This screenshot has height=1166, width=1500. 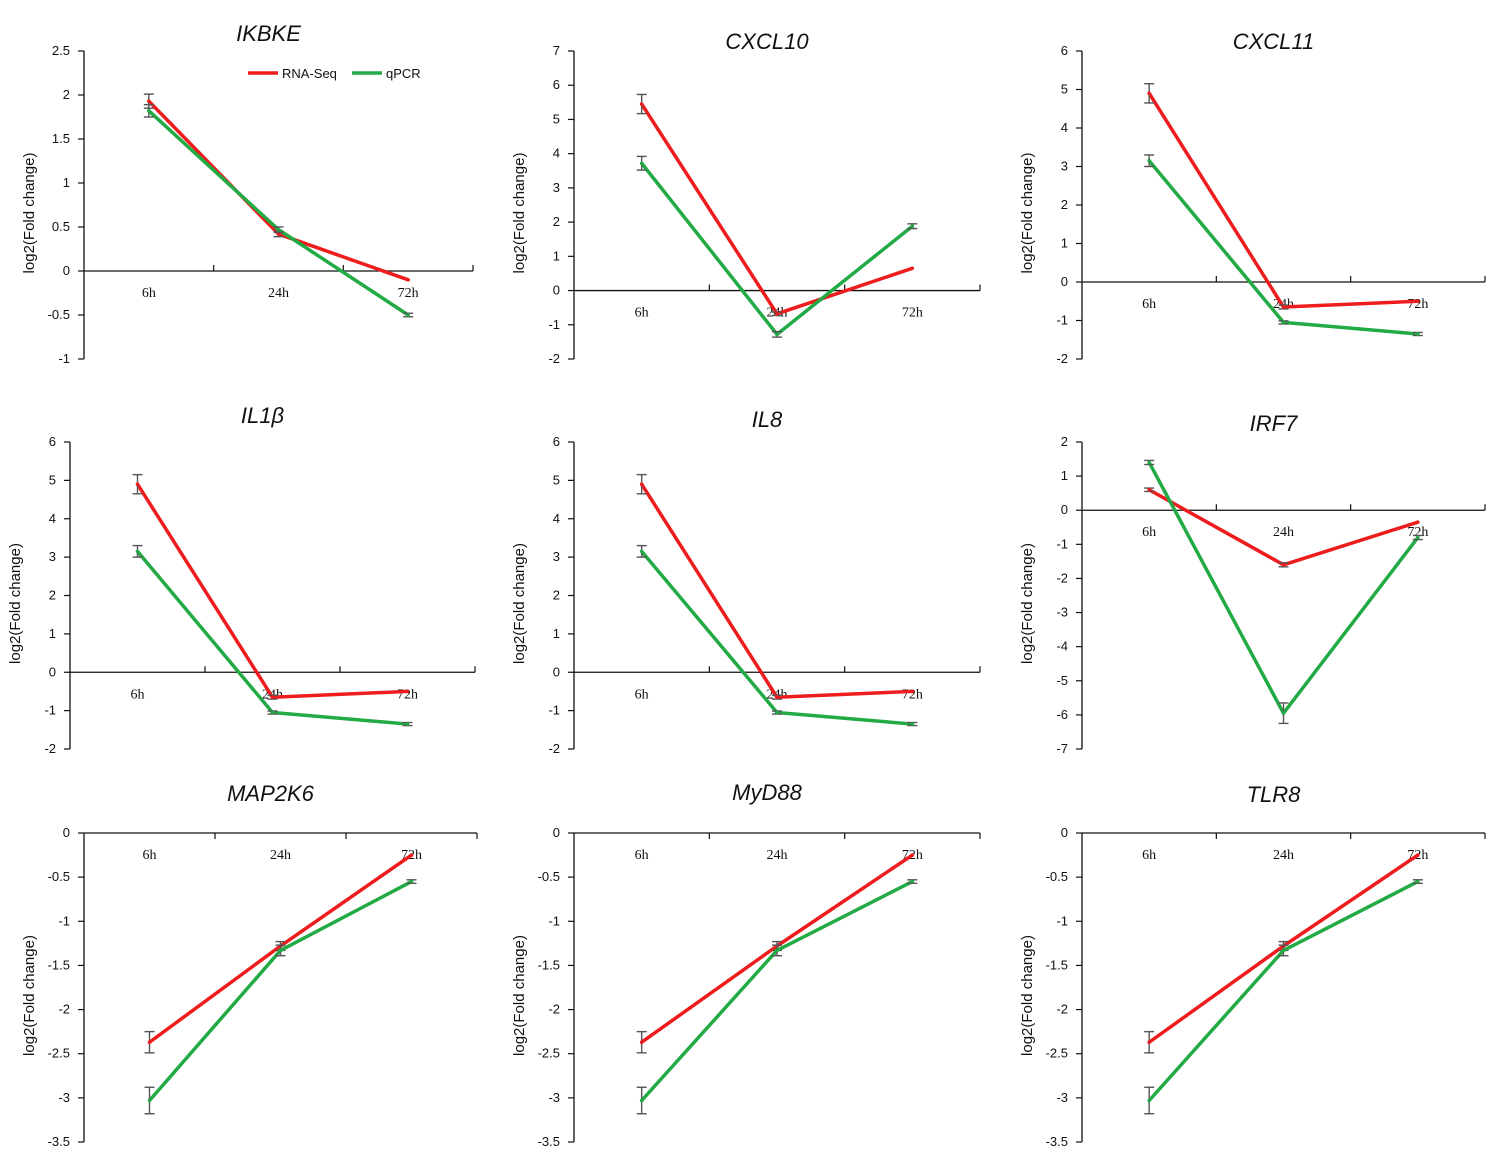 I want to click on y-tick-label: -1.5, so click(x=1057, y=964).